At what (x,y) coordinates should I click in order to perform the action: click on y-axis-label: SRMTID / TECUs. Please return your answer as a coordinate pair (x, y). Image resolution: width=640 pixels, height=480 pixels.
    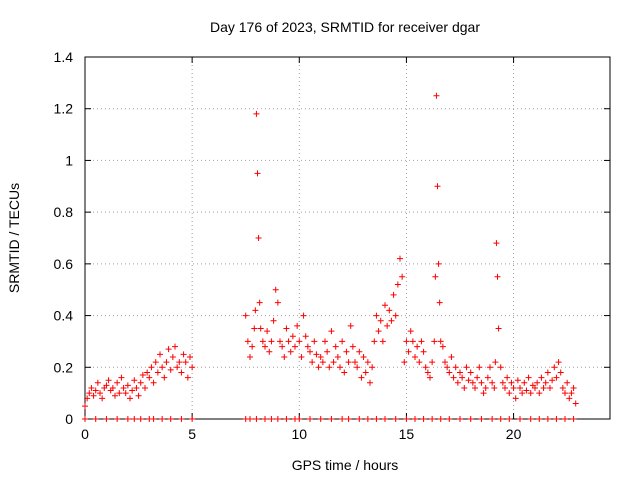
    Looking at the image, I should click on (14, 238).